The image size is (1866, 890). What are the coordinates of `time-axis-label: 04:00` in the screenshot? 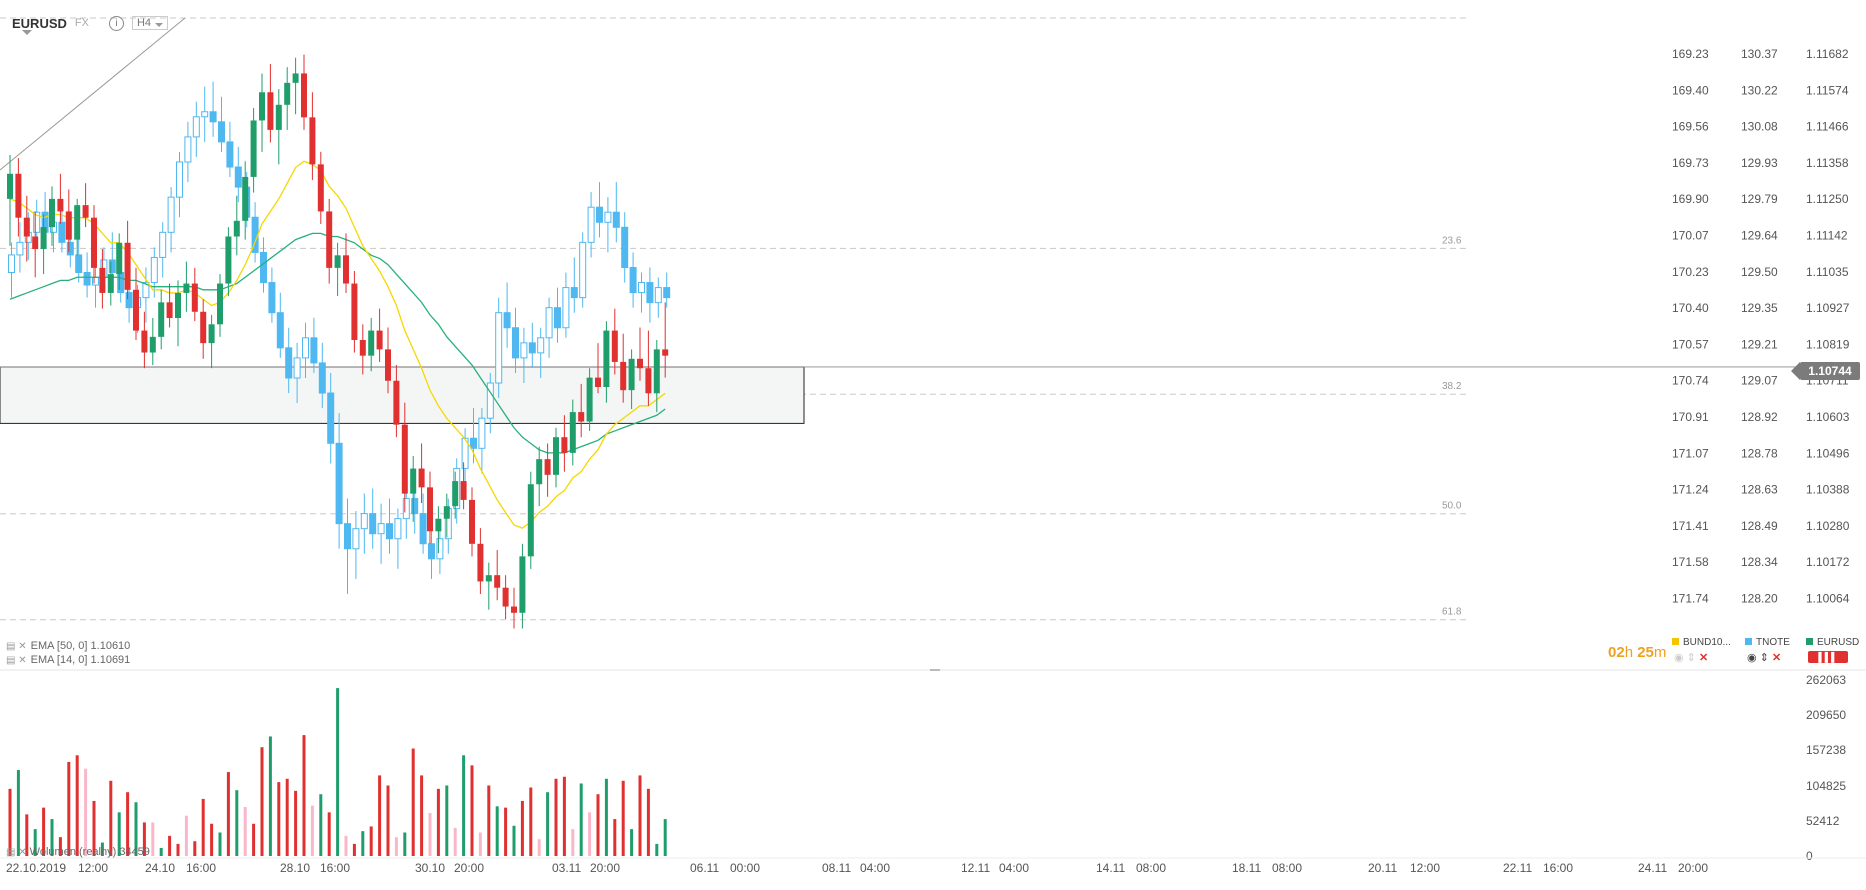 It's located at (875, 868).